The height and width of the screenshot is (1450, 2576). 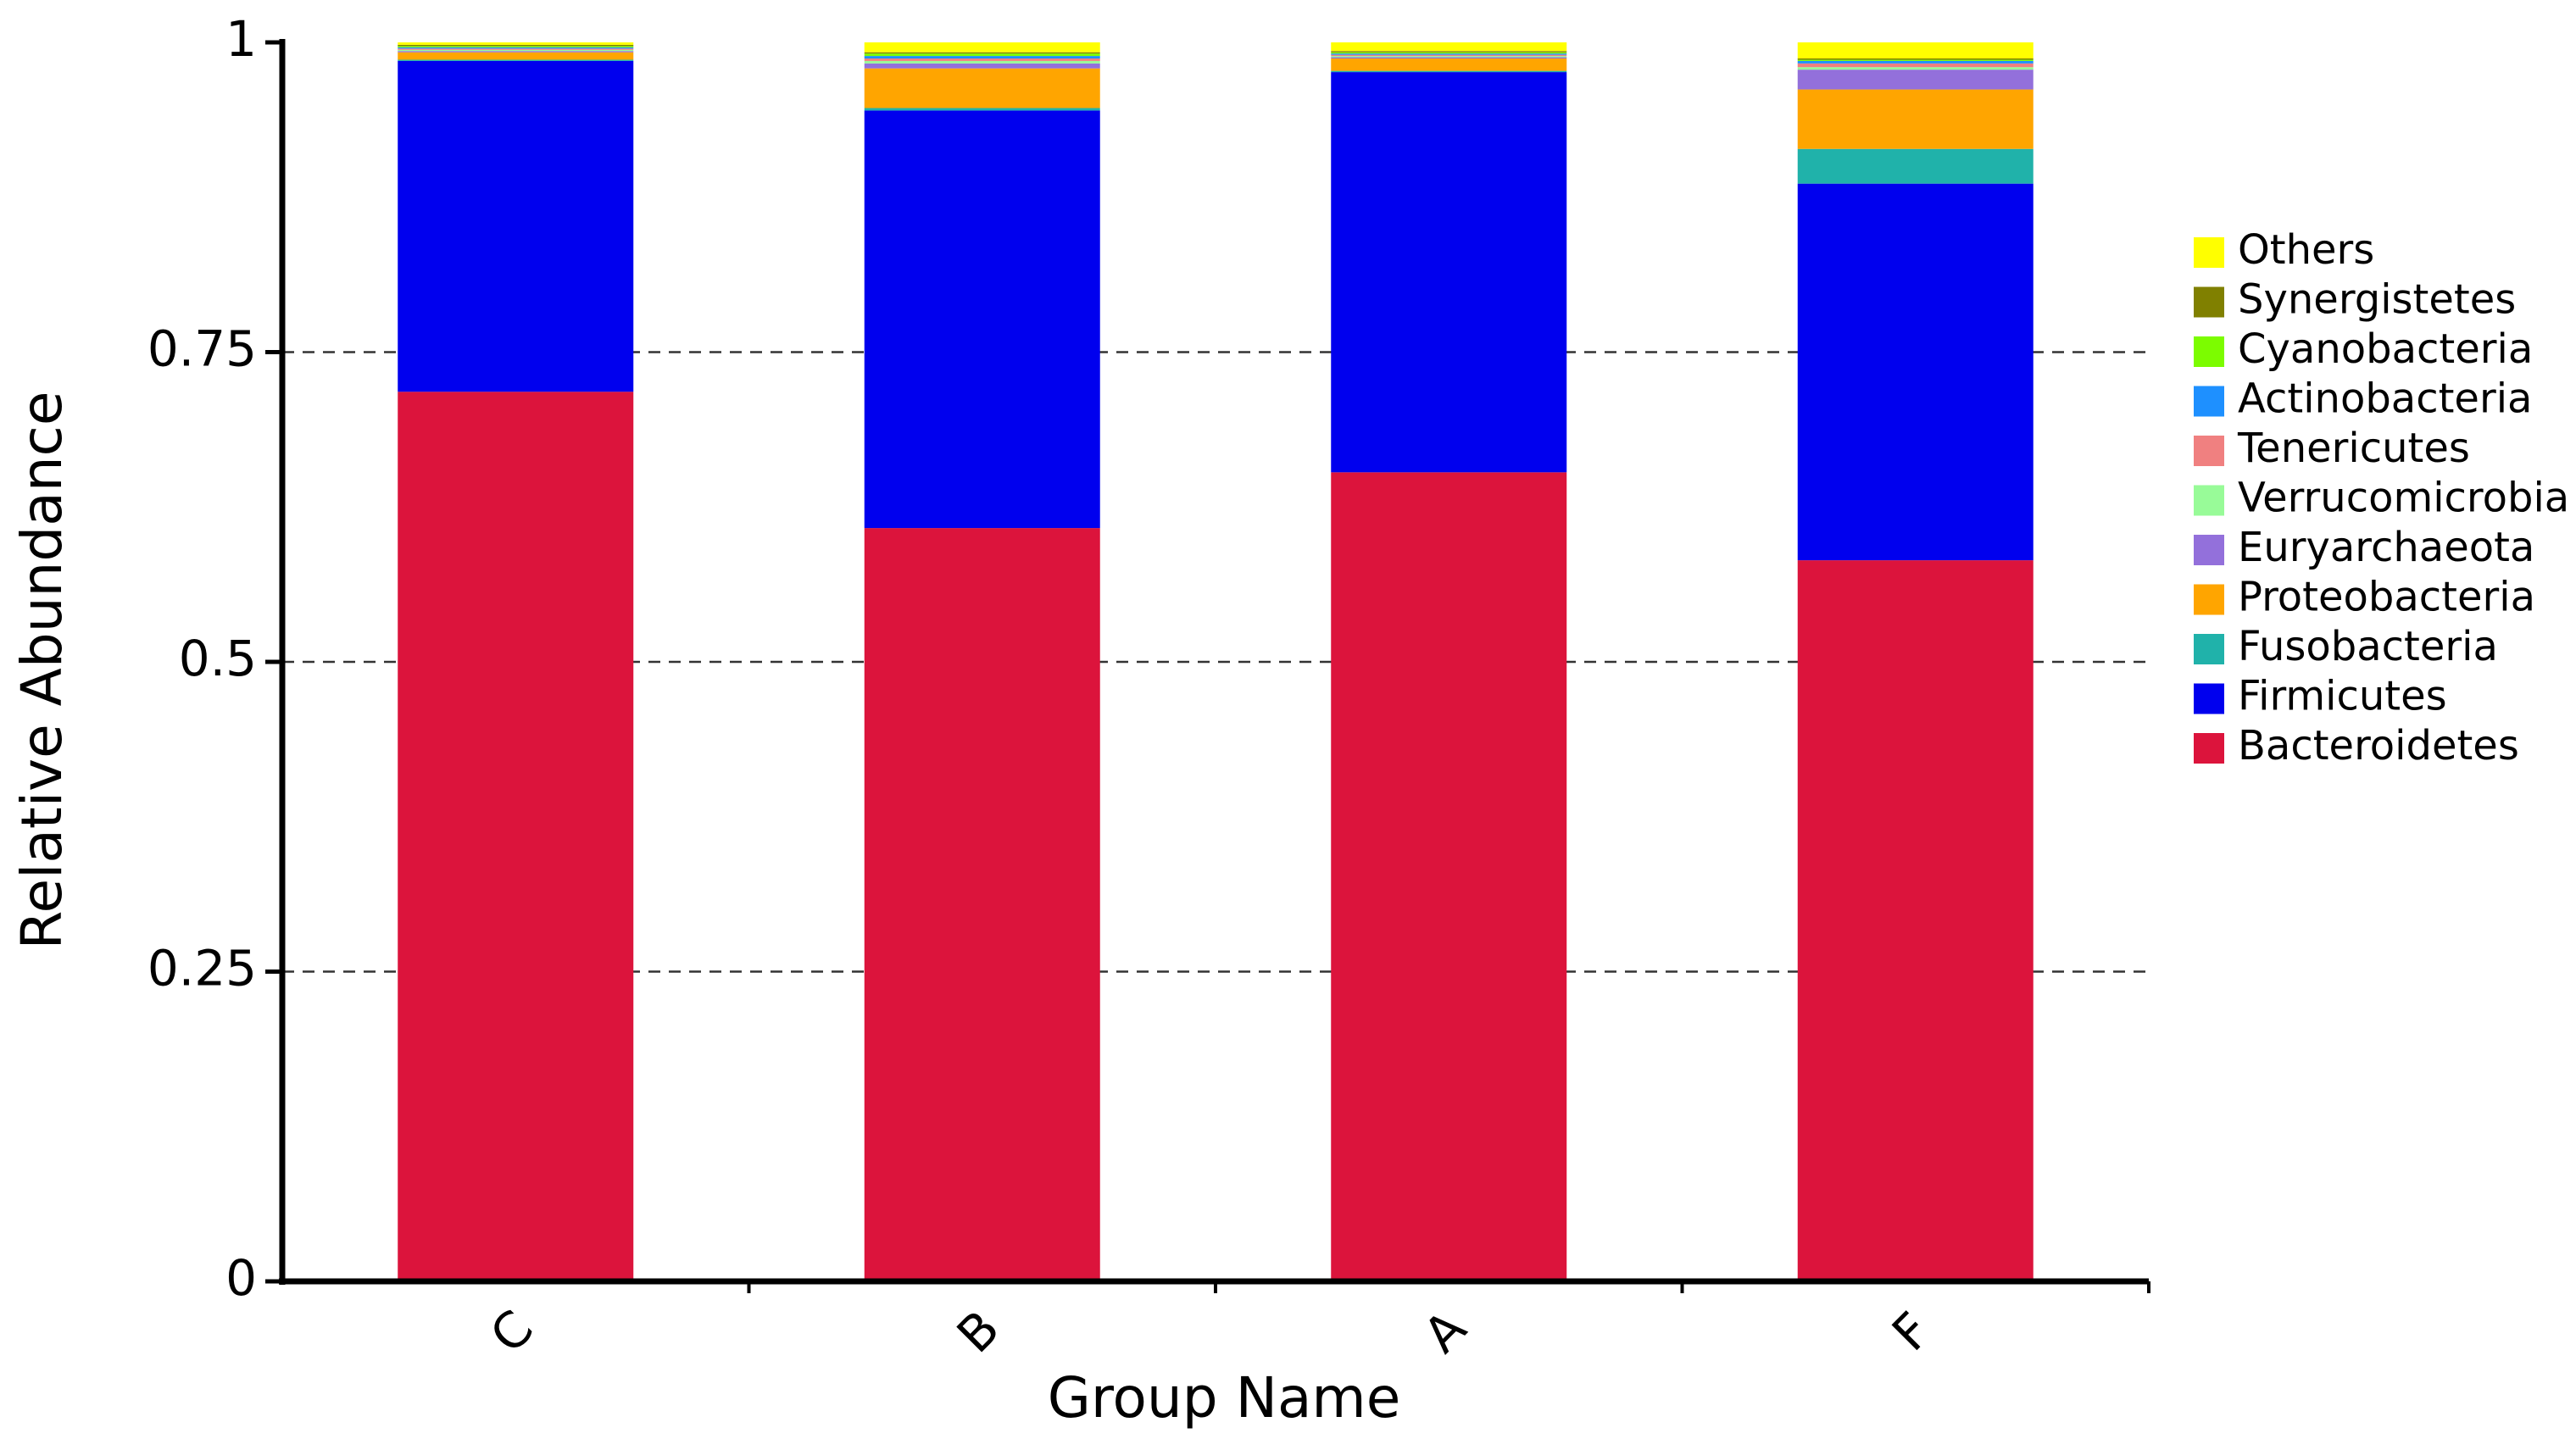 What do you see at coordinates (978, 1331) in the screenshot?
I see `x-tick-label: B` at bounding box center [978, 1331].